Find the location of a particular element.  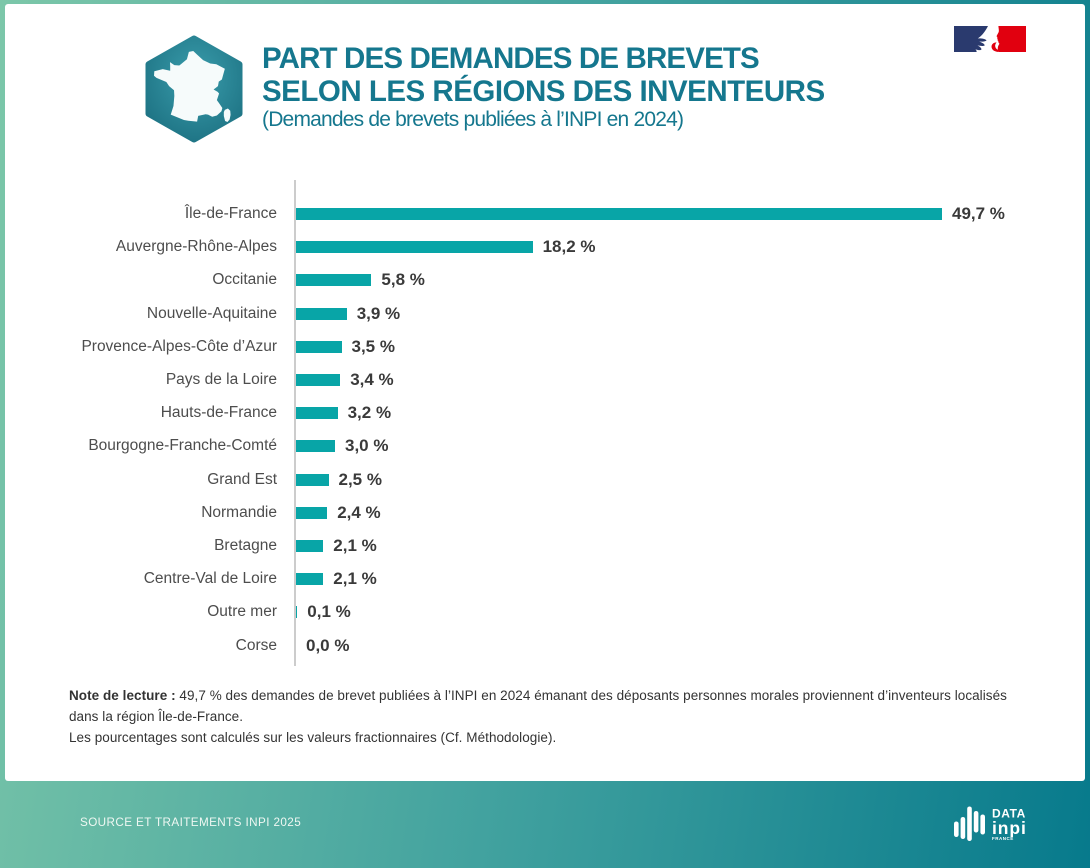

svg-text: inpi is located at coordinates (1009, 828).